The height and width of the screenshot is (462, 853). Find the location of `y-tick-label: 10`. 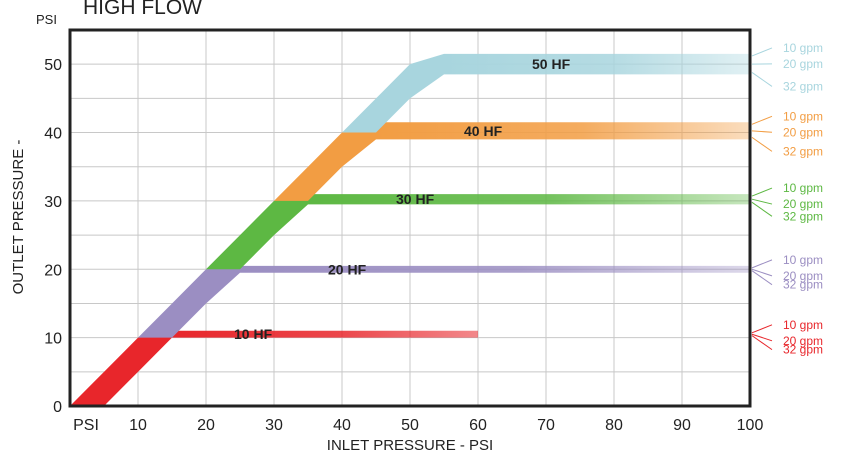

y-tick-label: 10 is located at coordinates (53, 339).